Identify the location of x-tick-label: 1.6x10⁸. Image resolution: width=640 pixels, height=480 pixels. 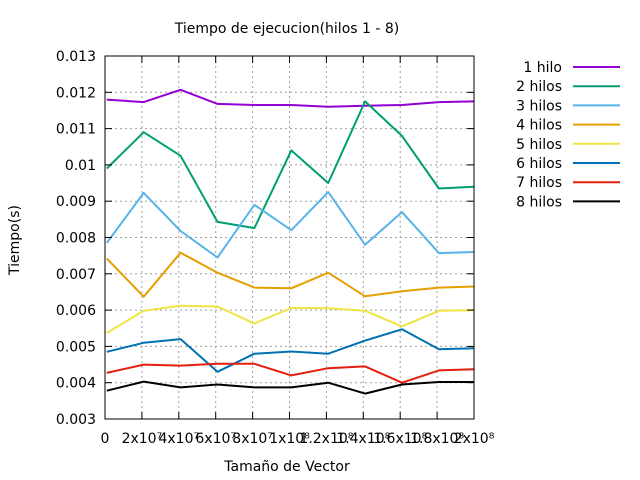
(400, 439).